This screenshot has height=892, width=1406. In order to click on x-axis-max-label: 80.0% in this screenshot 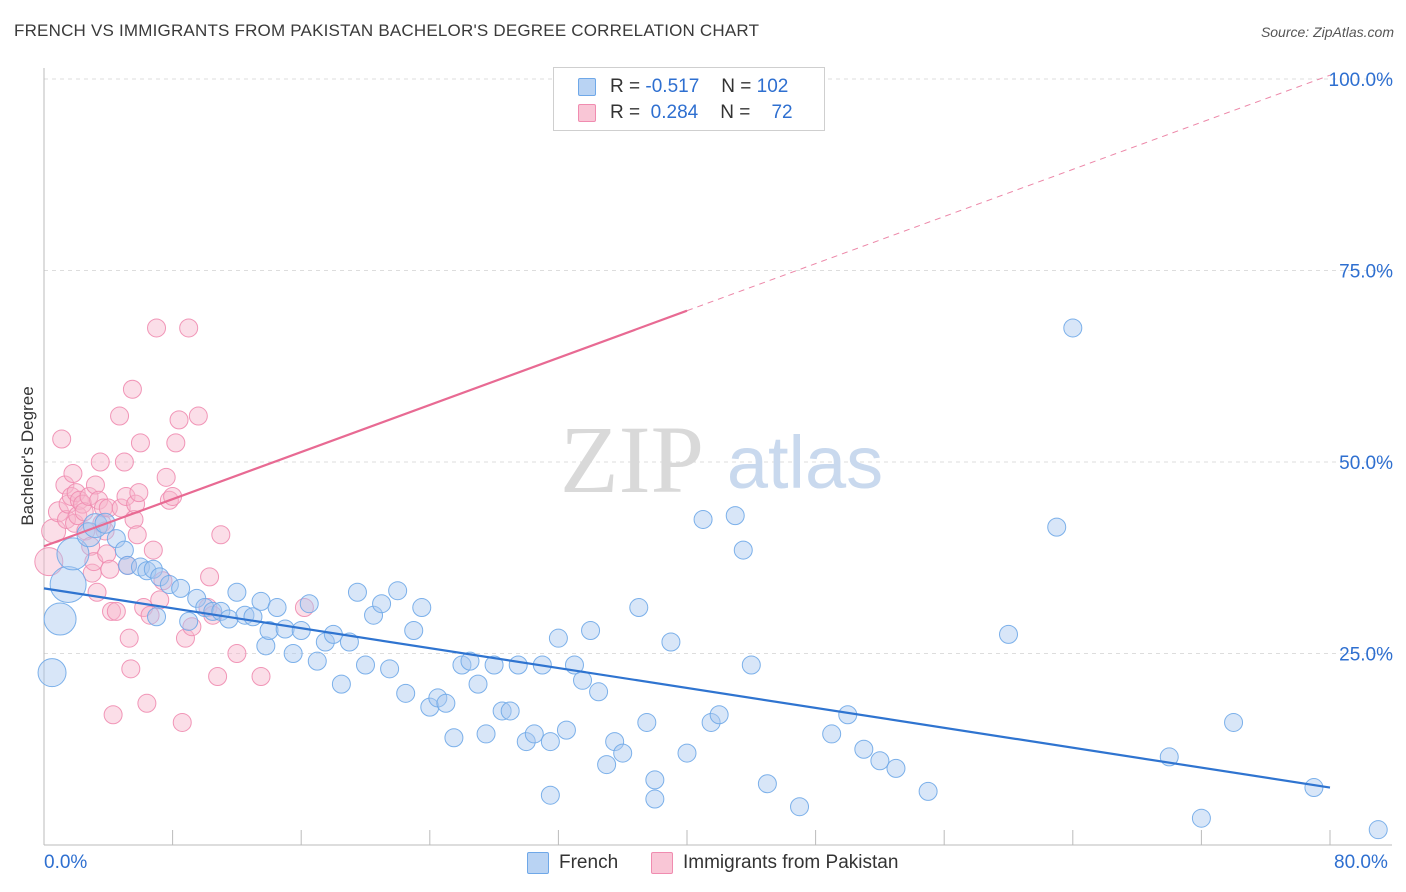, I will do `click(1361, 862)`.